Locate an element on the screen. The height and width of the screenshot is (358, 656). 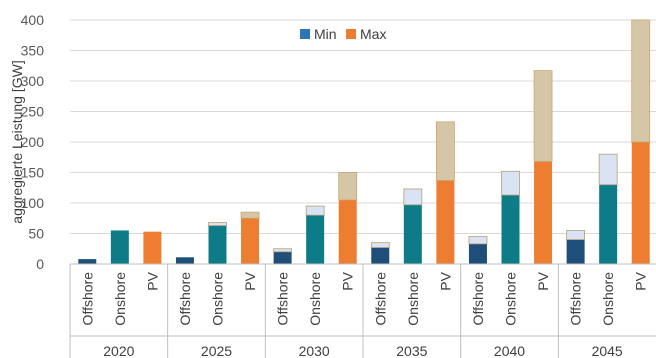
y-tick-label: 250 is located at coordinates (33, 112).